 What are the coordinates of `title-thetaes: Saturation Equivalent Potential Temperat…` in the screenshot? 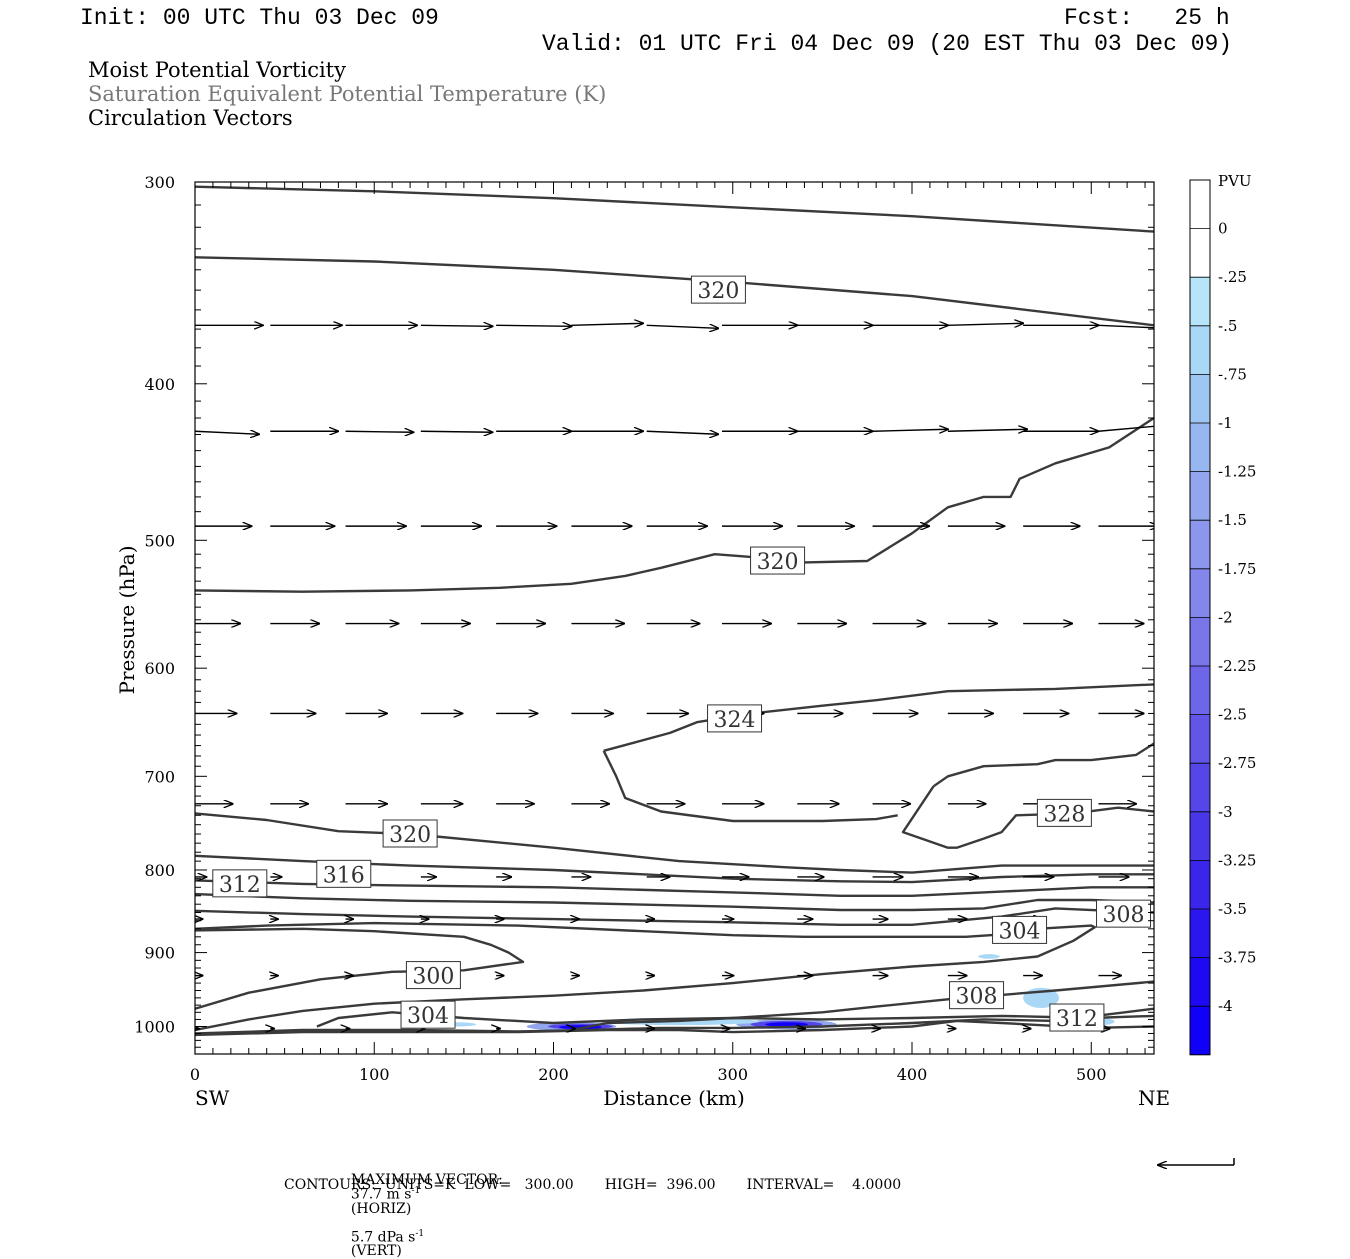 It's located at (347, 94).